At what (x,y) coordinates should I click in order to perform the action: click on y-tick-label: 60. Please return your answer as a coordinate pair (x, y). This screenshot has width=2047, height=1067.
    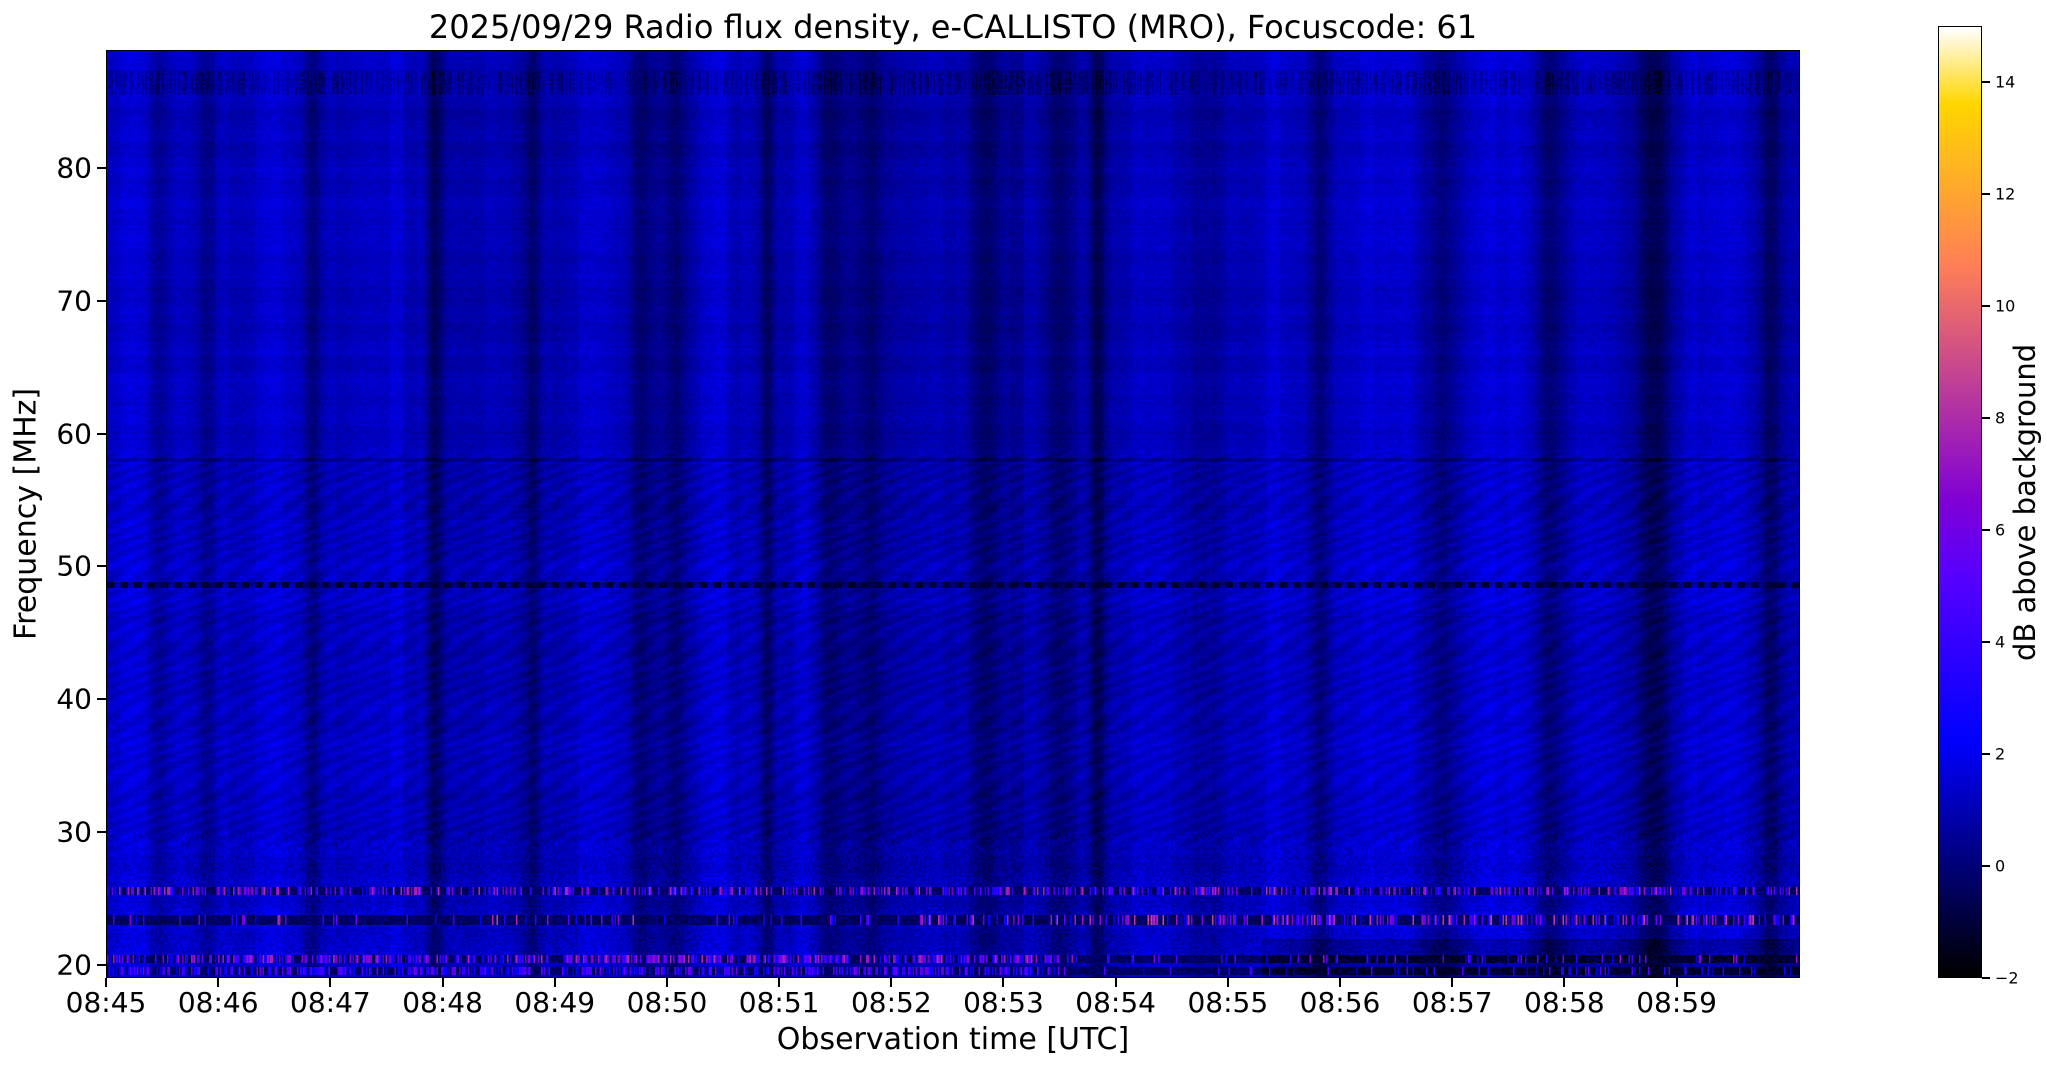
    Looking at the image, I should click on (74, 434).